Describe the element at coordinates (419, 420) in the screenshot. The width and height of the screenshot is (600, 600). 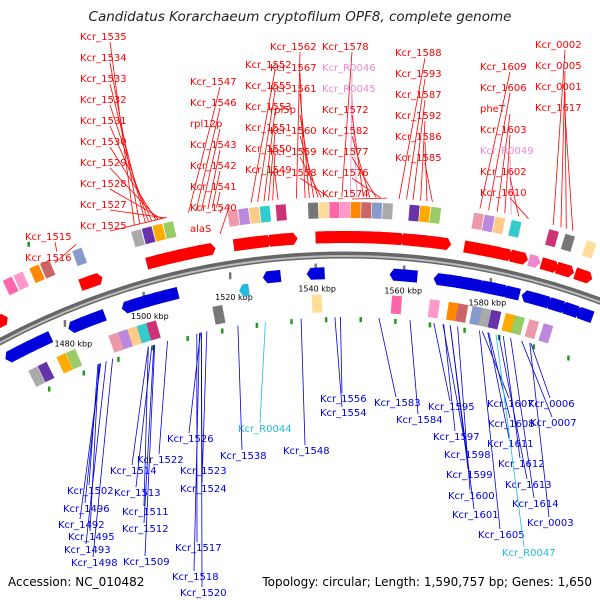
I see `gene-label-reverse: Kcr_1584` at that location.